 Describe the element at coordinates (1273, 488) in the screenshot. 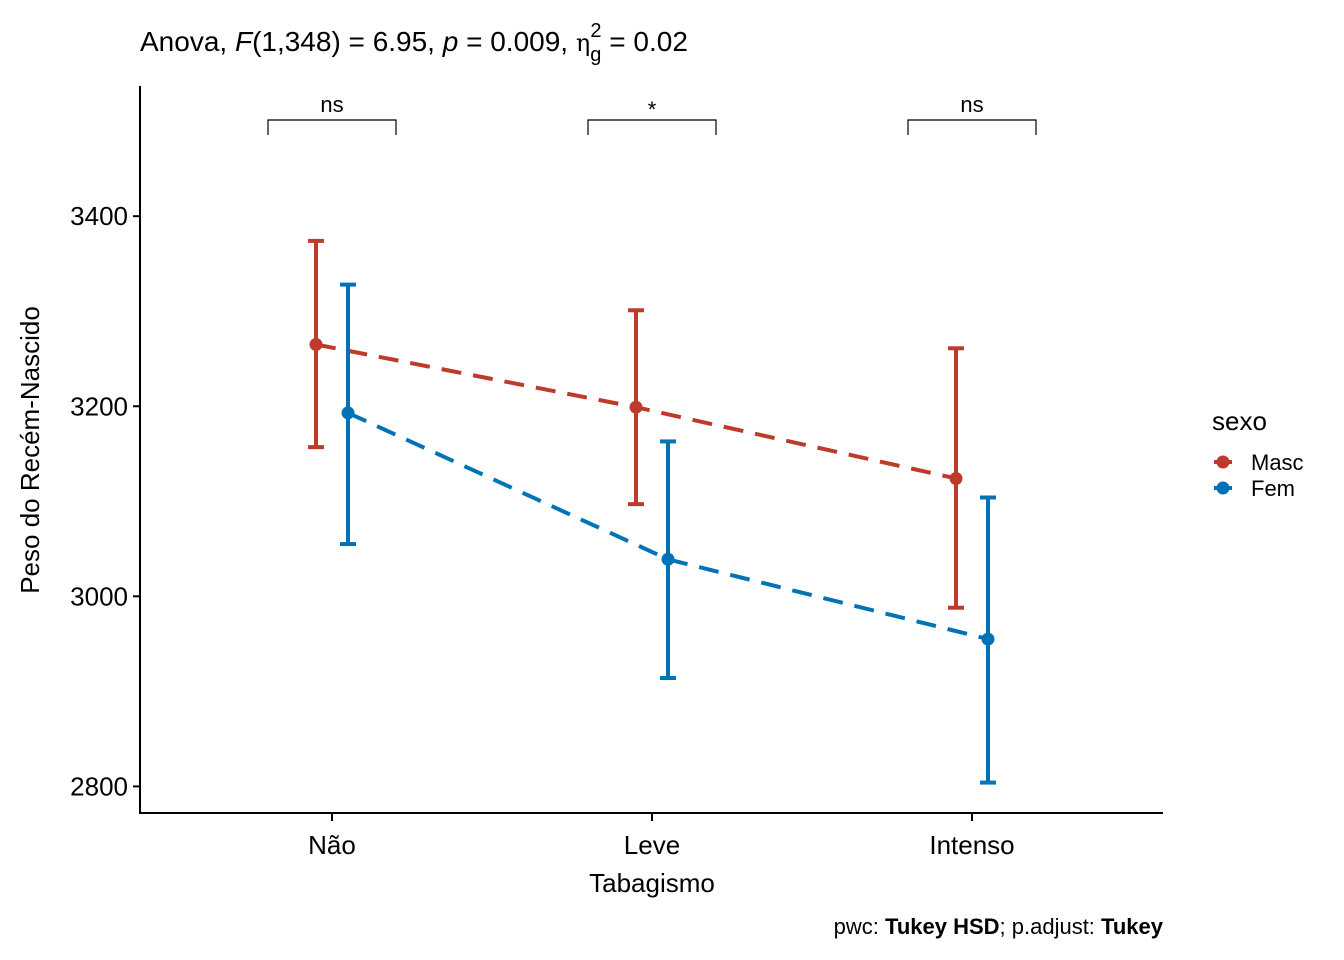

I see `legend-label: Fem` at that location.